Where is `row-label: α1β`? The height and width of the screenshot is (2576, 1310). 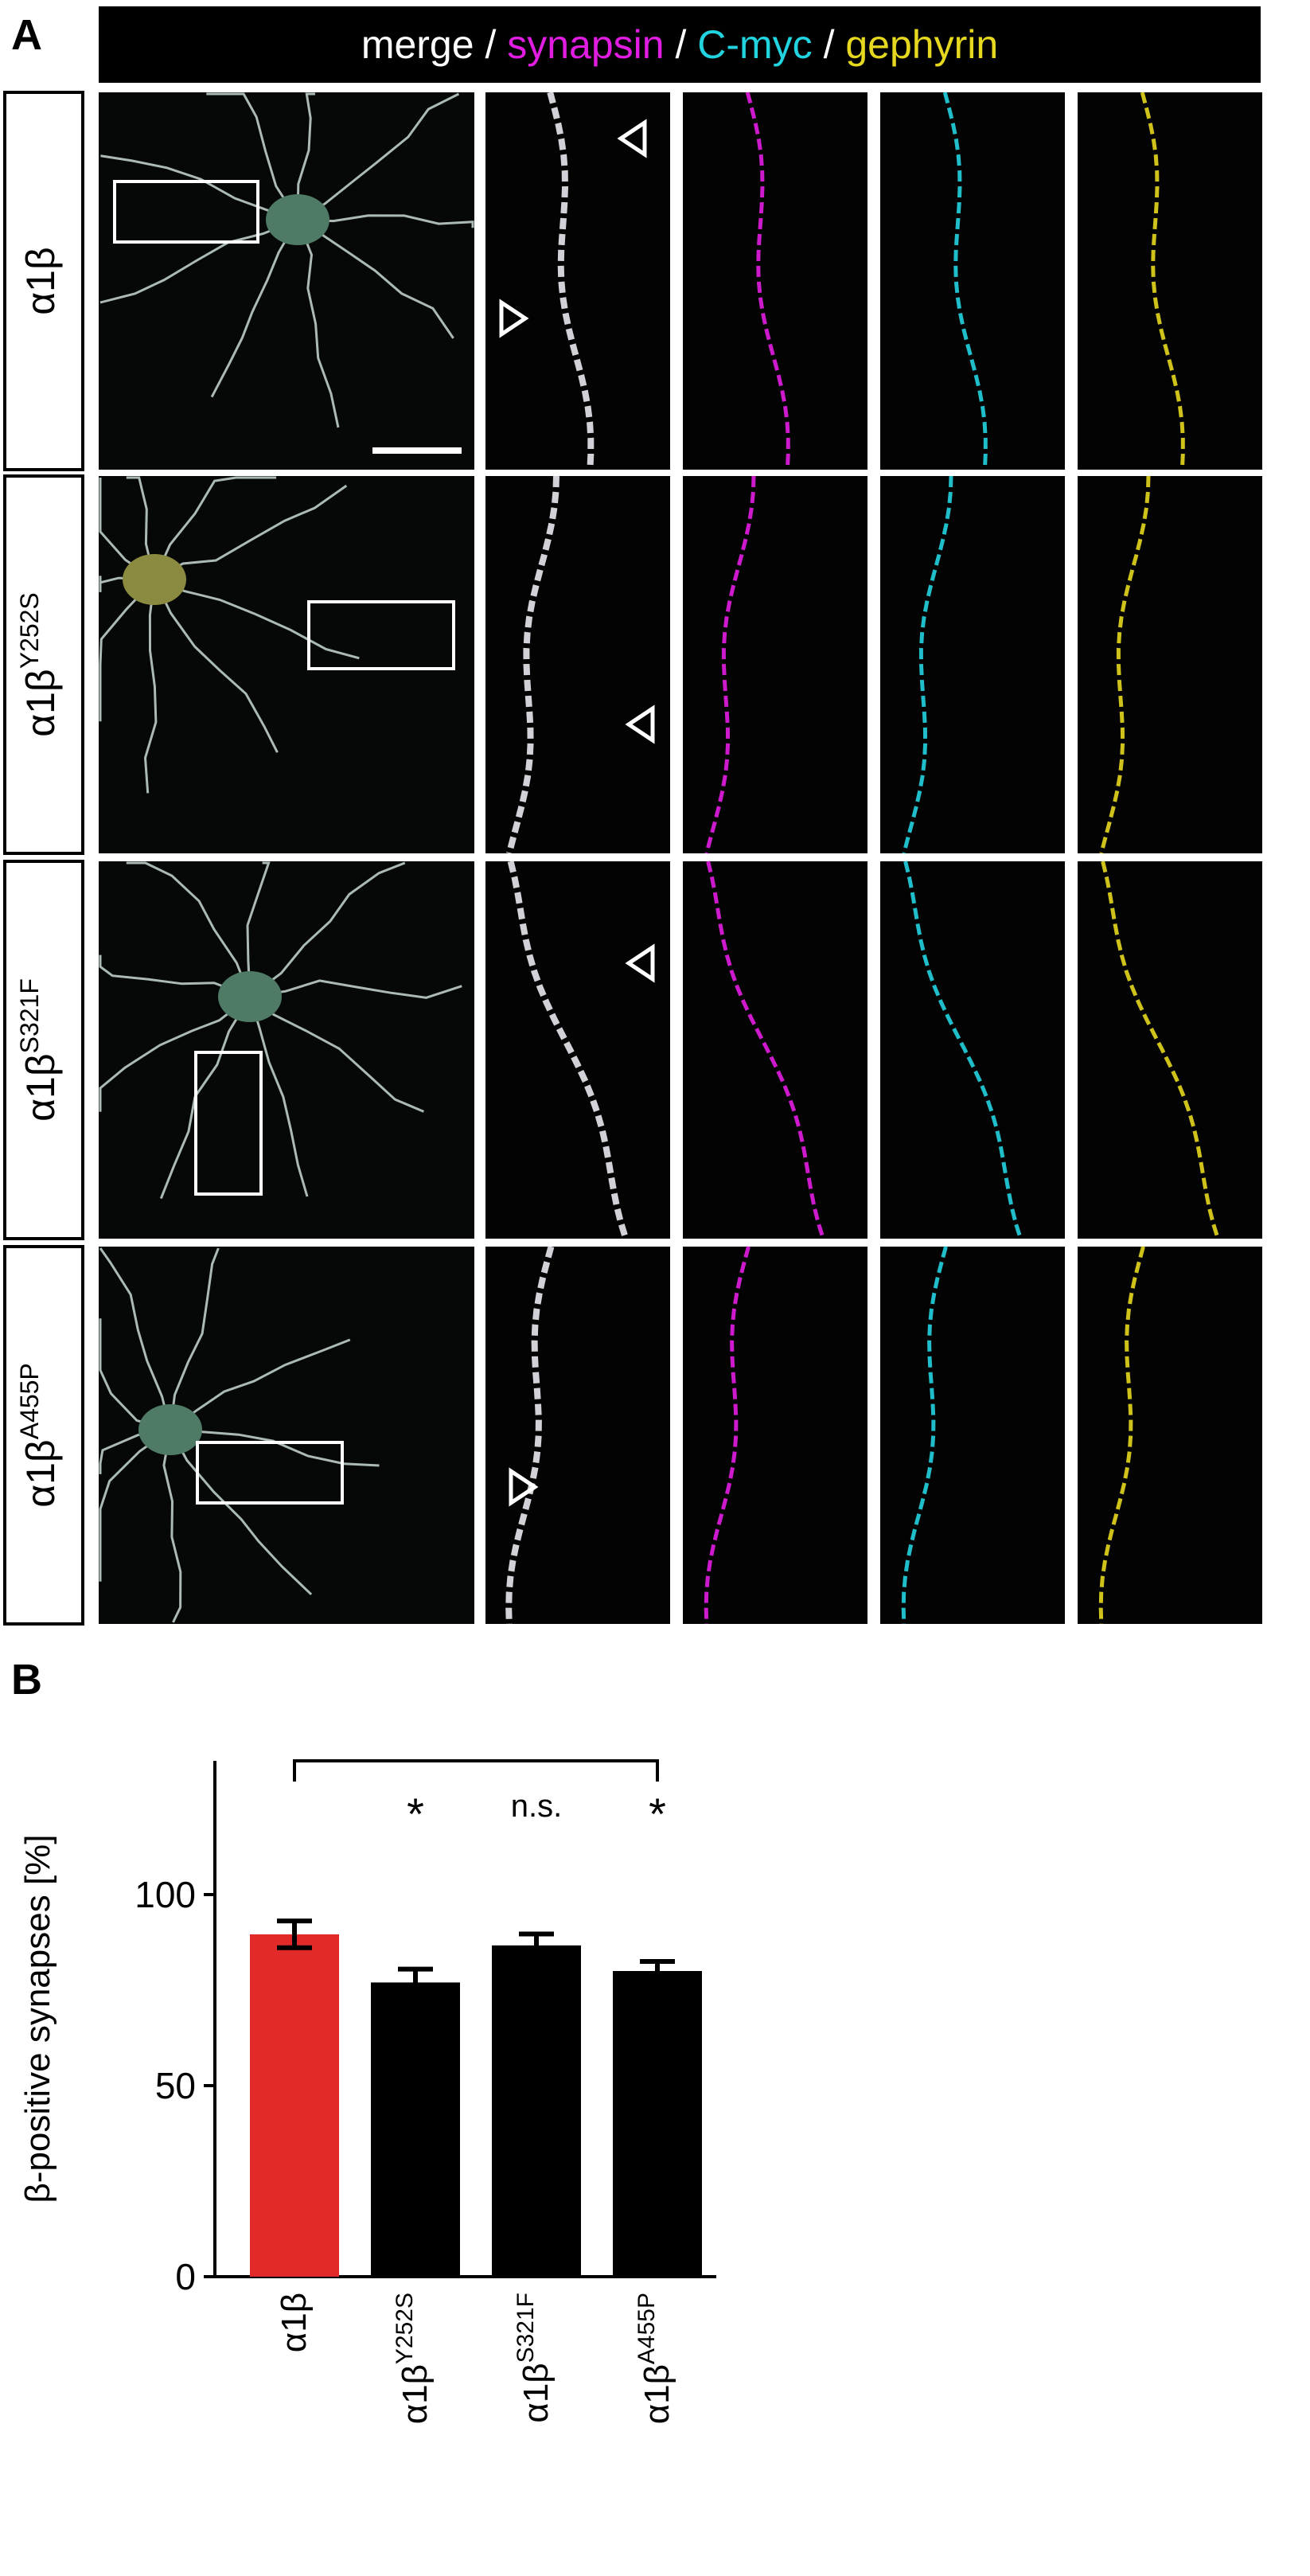 row-label: α1β is located at coordinates (40, 280).